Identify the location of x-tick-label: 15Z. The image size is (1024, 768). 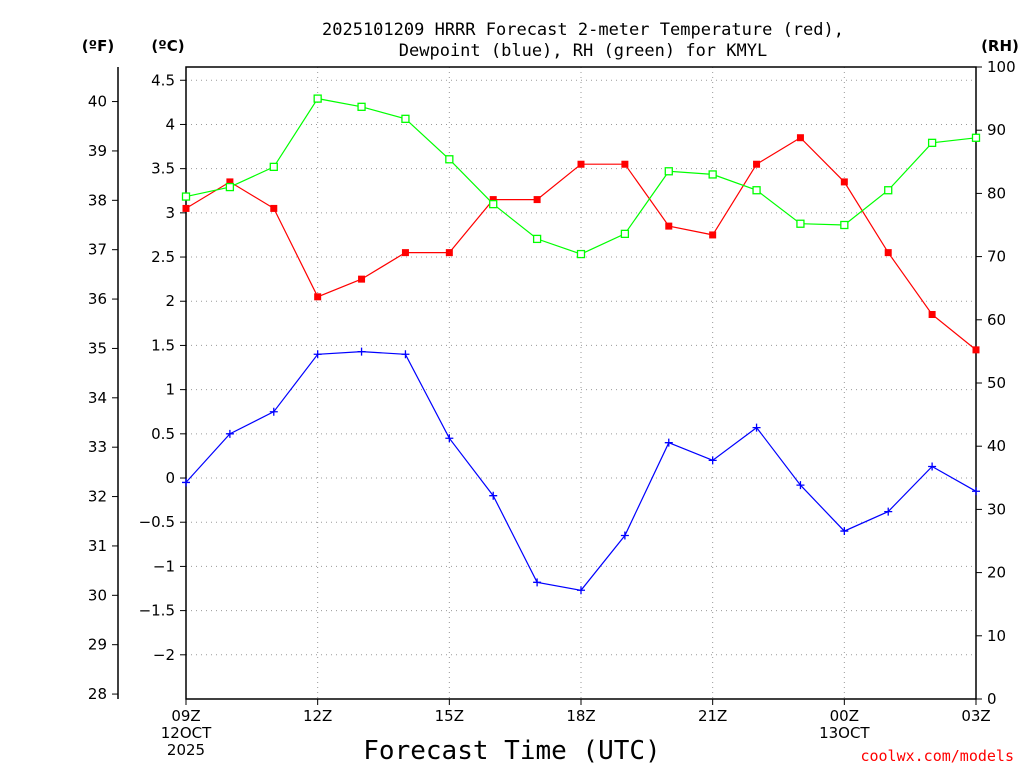
(449, 716).